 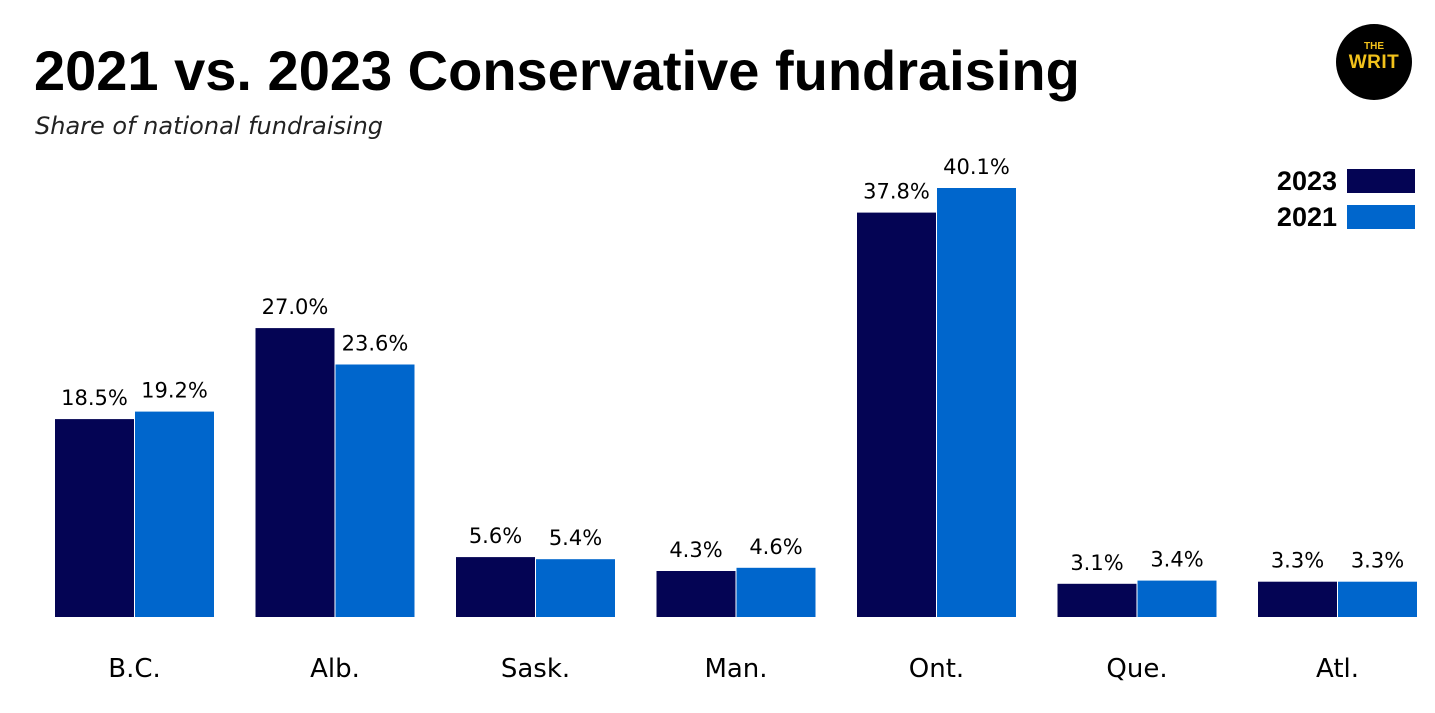 I want to click on the-writ-logo: THE WRIT, so click(x=1374, y=62).